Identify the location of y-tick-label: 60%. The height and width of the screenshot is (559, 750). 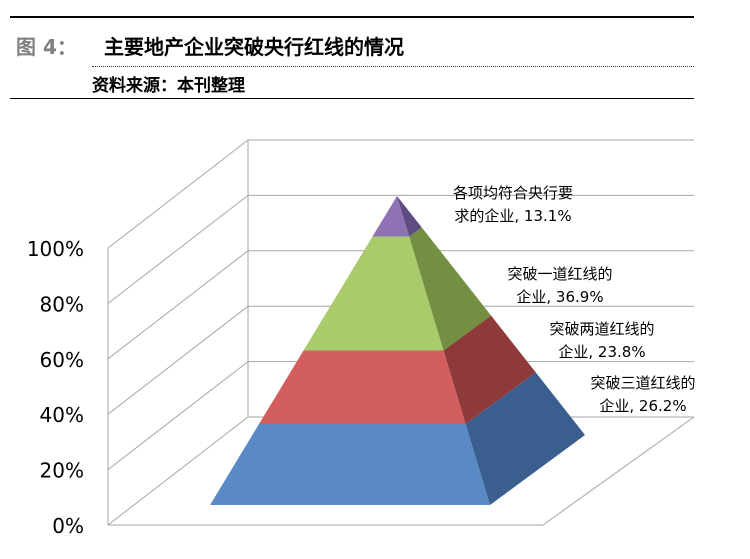
(62, 360).